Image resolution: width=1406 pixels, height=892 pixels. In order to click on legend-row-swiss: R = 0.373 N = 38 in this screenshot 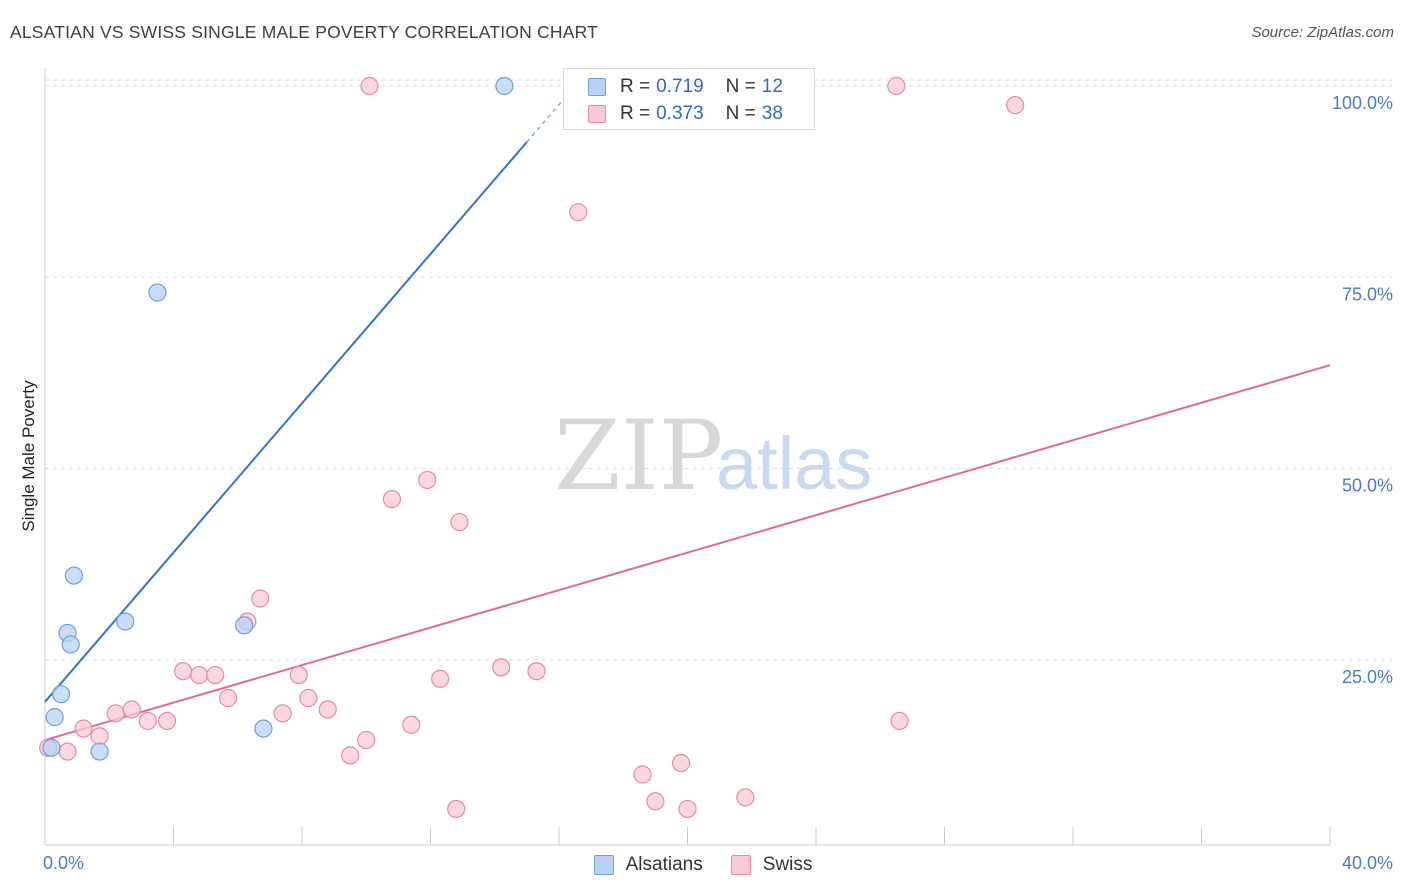, I will do `click(685, 114)`.